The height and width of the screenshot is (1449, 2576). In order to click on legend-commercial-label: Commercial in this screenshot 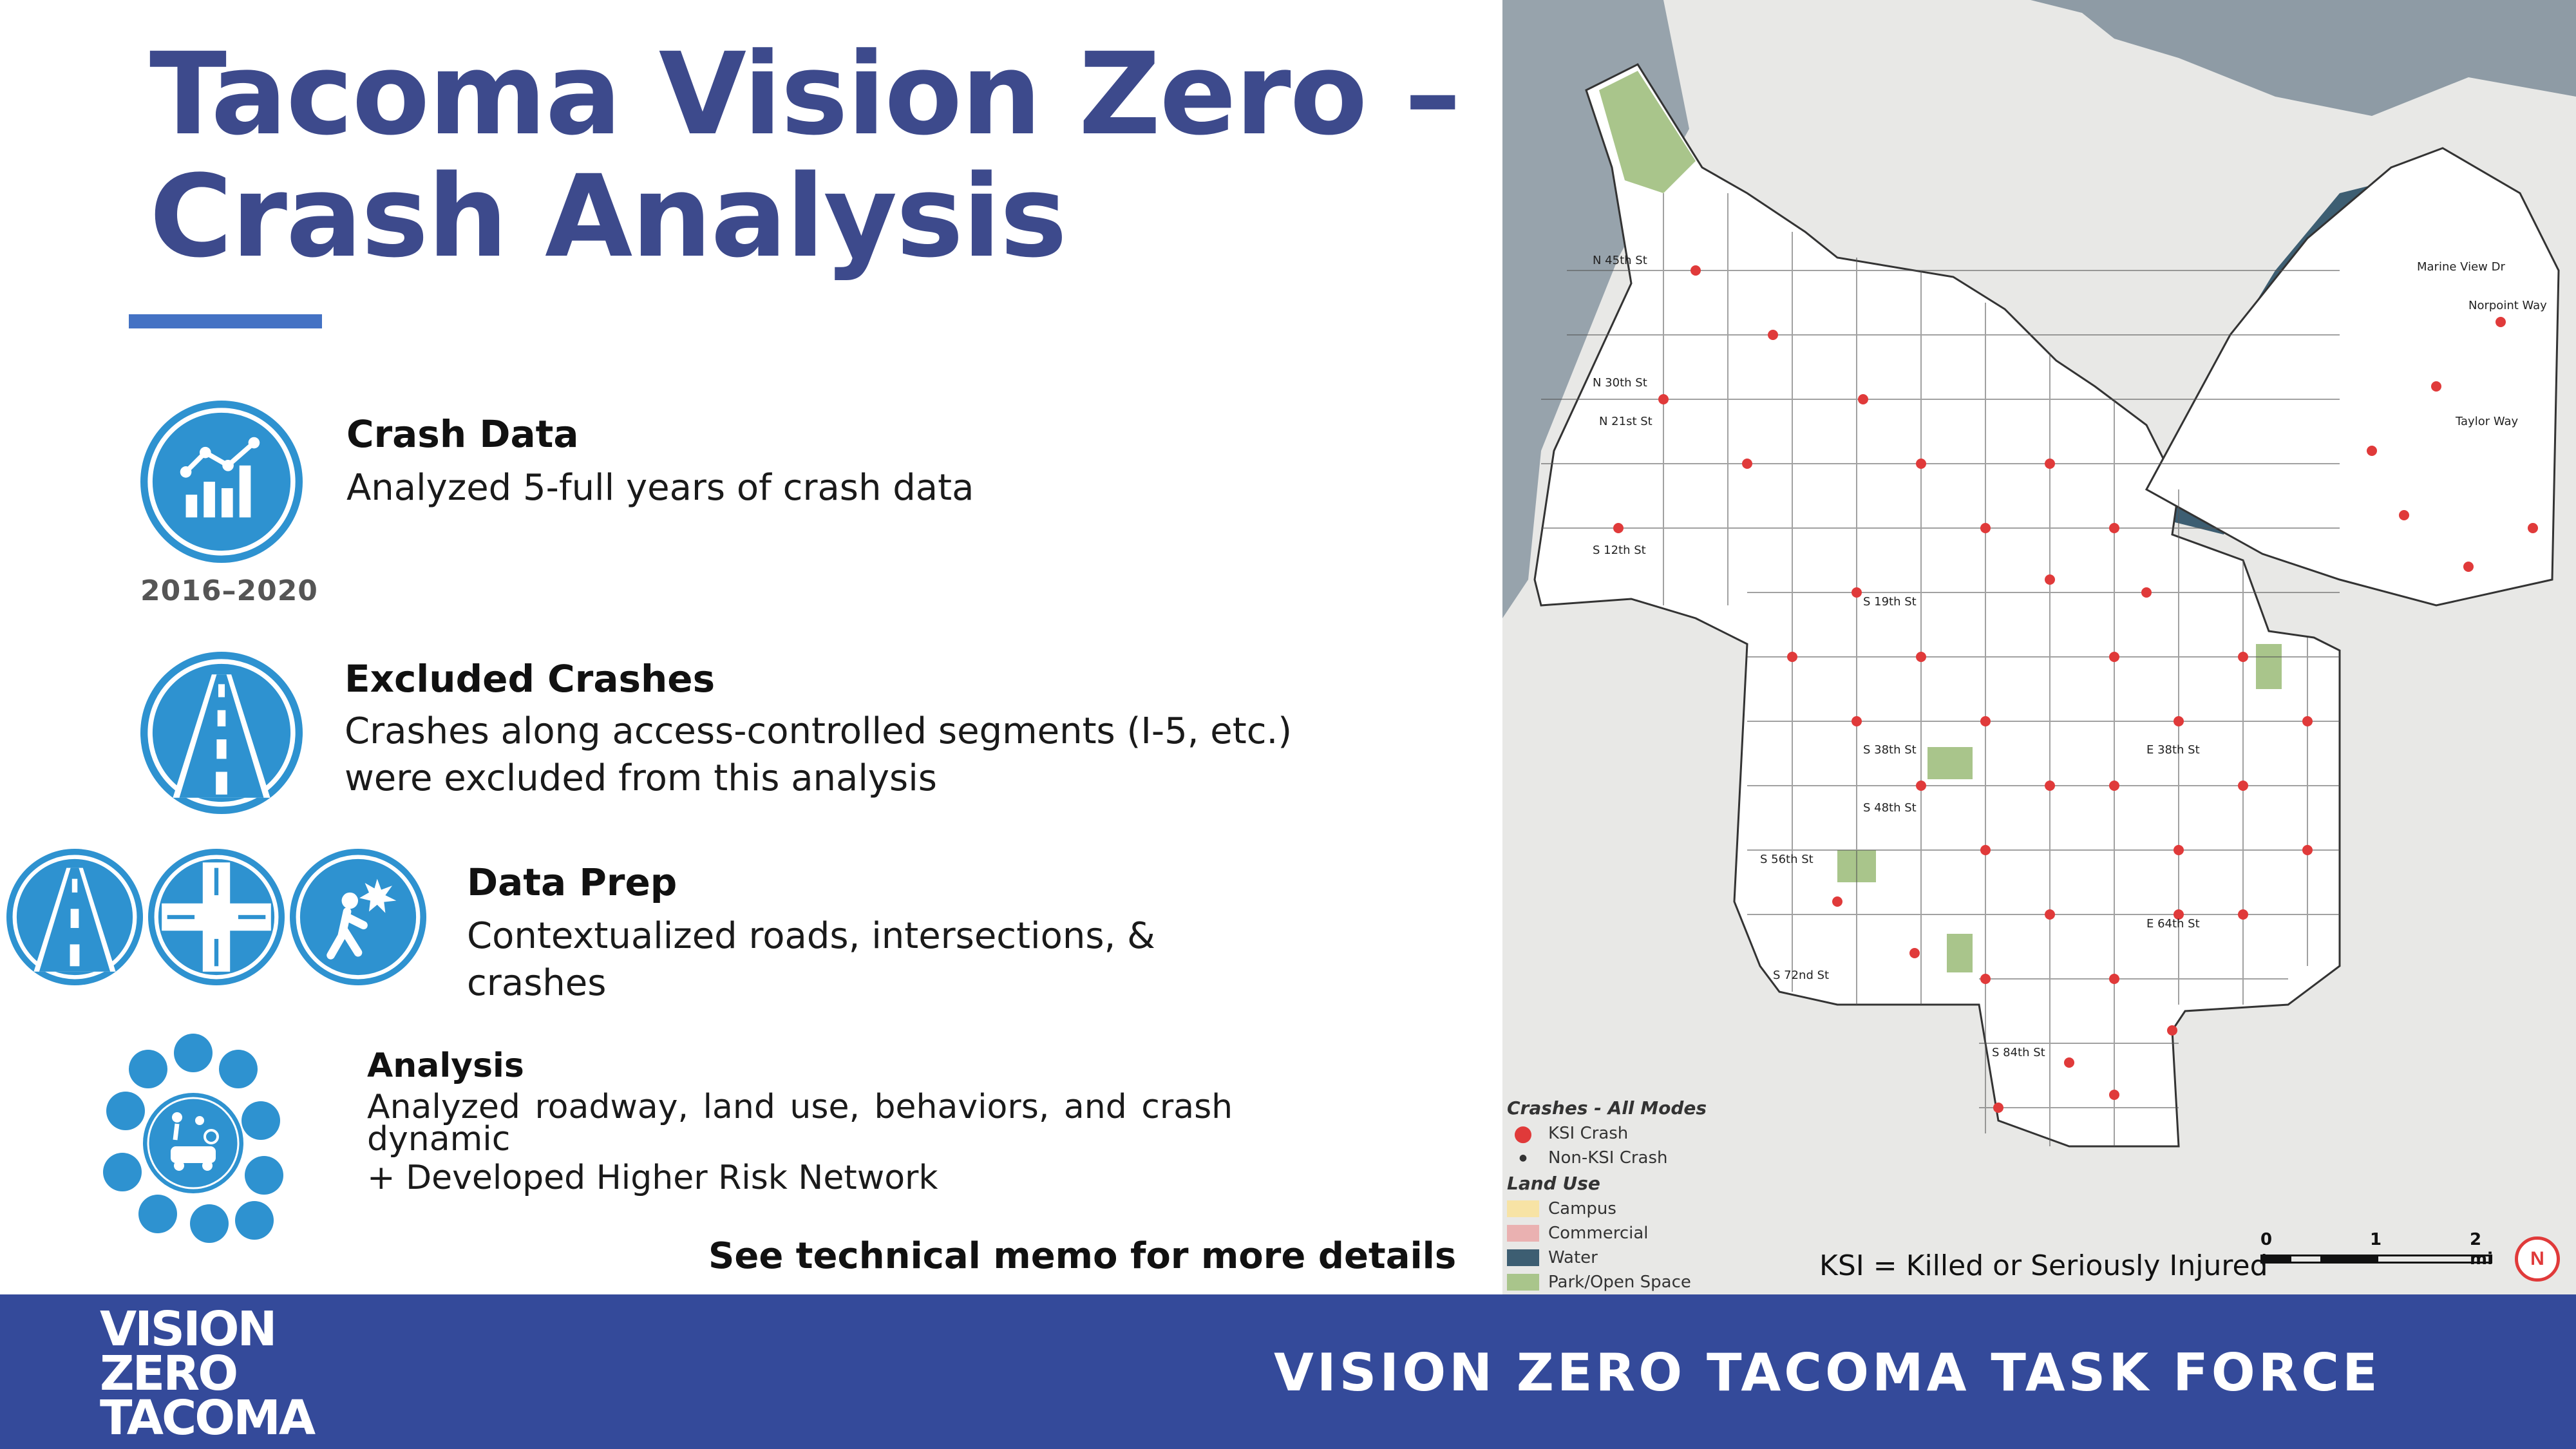, I will do `click(1599, 1233)`.